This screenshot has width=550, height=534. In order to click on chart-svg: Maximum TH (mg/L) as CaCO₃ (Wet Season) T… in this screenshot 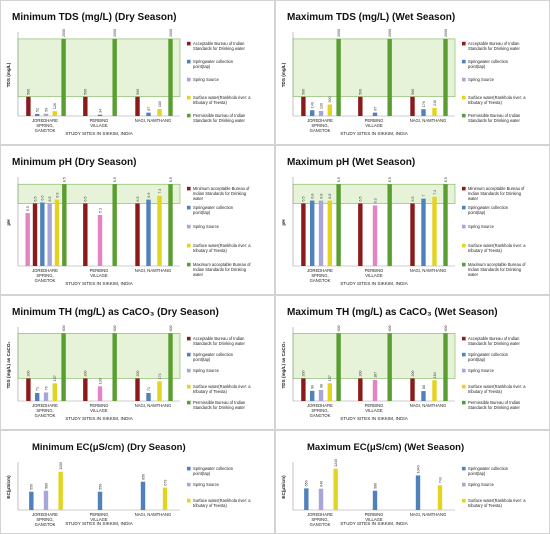, I will do `click(412, 362)`.